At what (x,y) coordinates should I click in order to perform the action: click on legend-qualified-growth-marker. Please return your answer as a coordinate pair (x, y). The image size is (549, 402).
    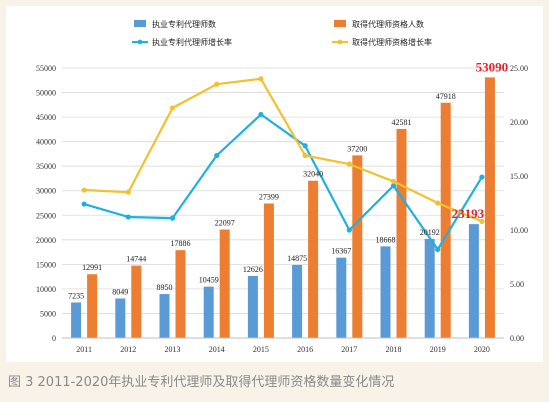
    Looking at the image, I should click on (340, 42).